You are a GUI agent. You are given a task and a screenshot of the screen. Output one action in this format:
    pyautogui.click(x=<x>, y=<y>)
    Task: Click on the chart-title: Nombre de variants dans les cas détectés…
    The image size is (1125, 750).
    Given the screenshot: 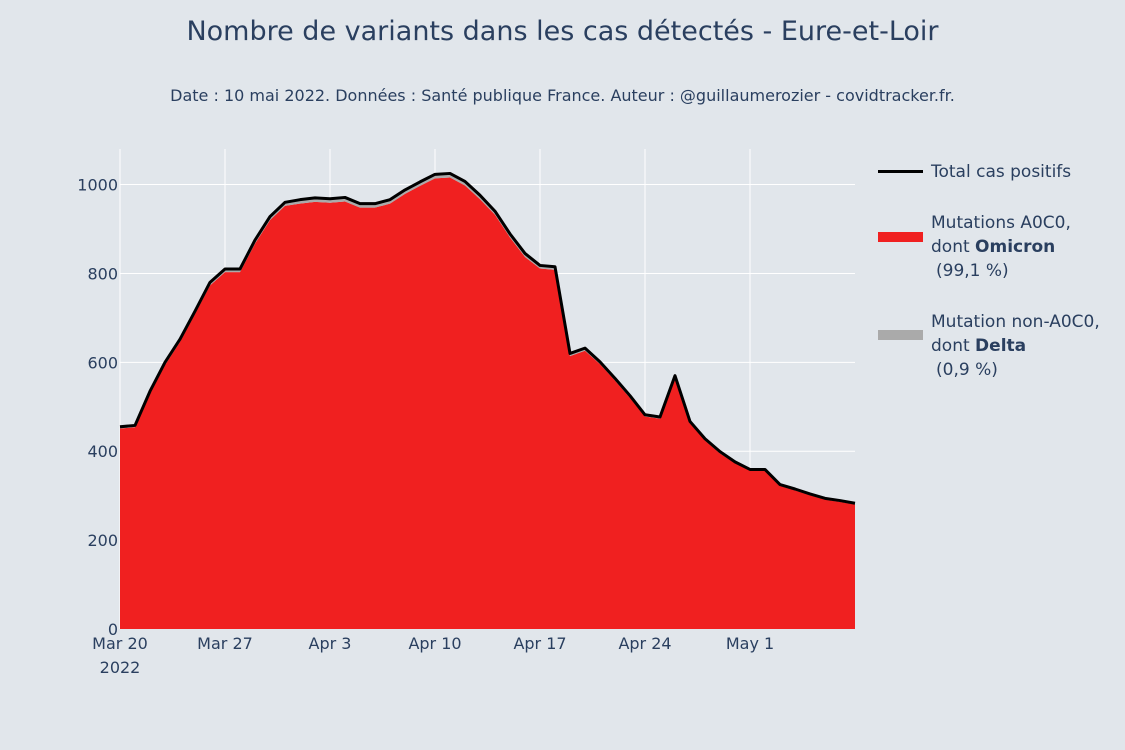 What is the action you would take?
    pyautogui.click(x=562, y=31)
    